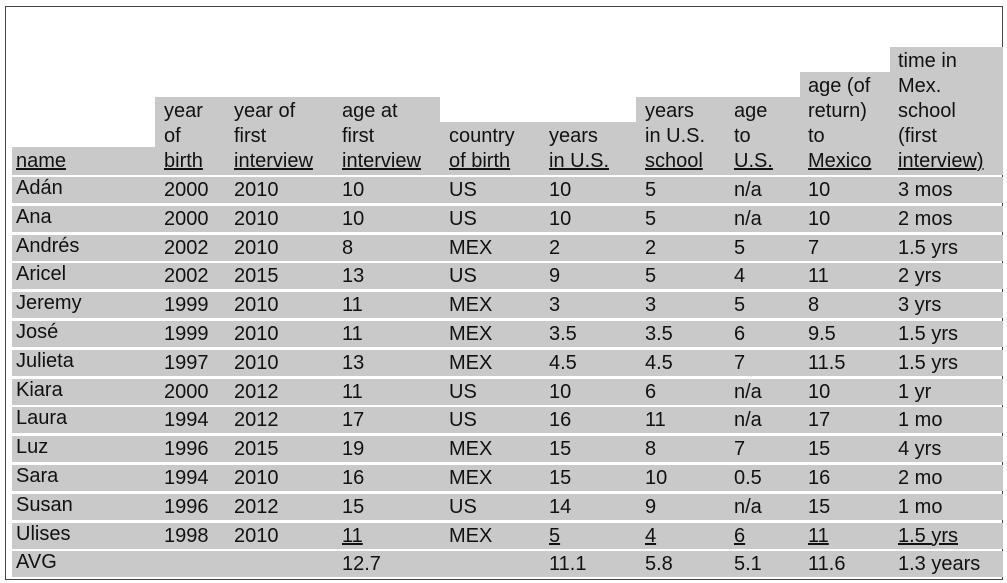  I want to click on header-text: country, so click(482, 136).